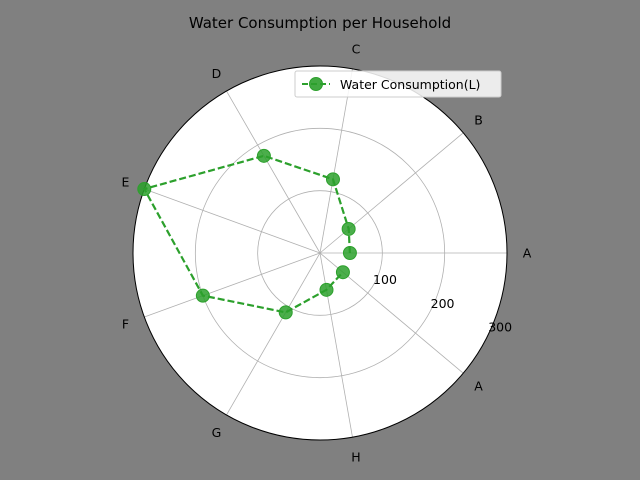 This screenshot has width=640, height=480. I want to click on legend-marker, so click(316, 84).